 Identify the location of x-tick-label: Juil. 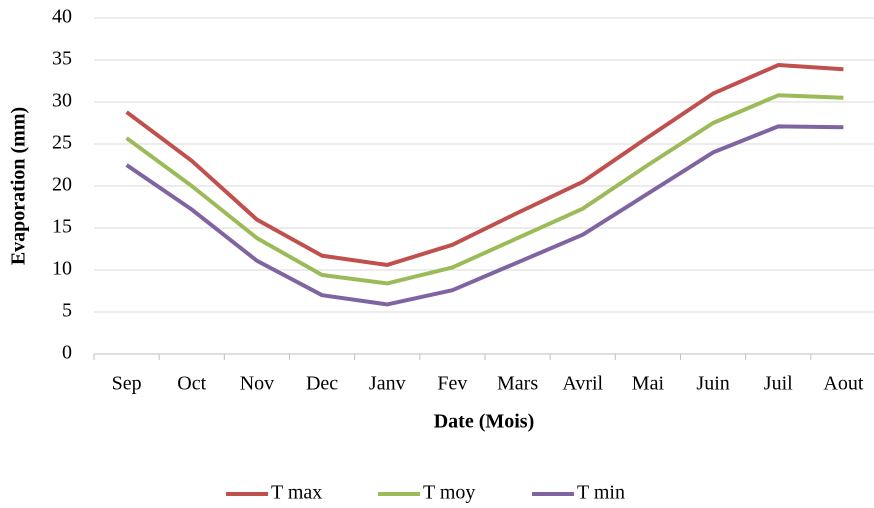
(778, 384).